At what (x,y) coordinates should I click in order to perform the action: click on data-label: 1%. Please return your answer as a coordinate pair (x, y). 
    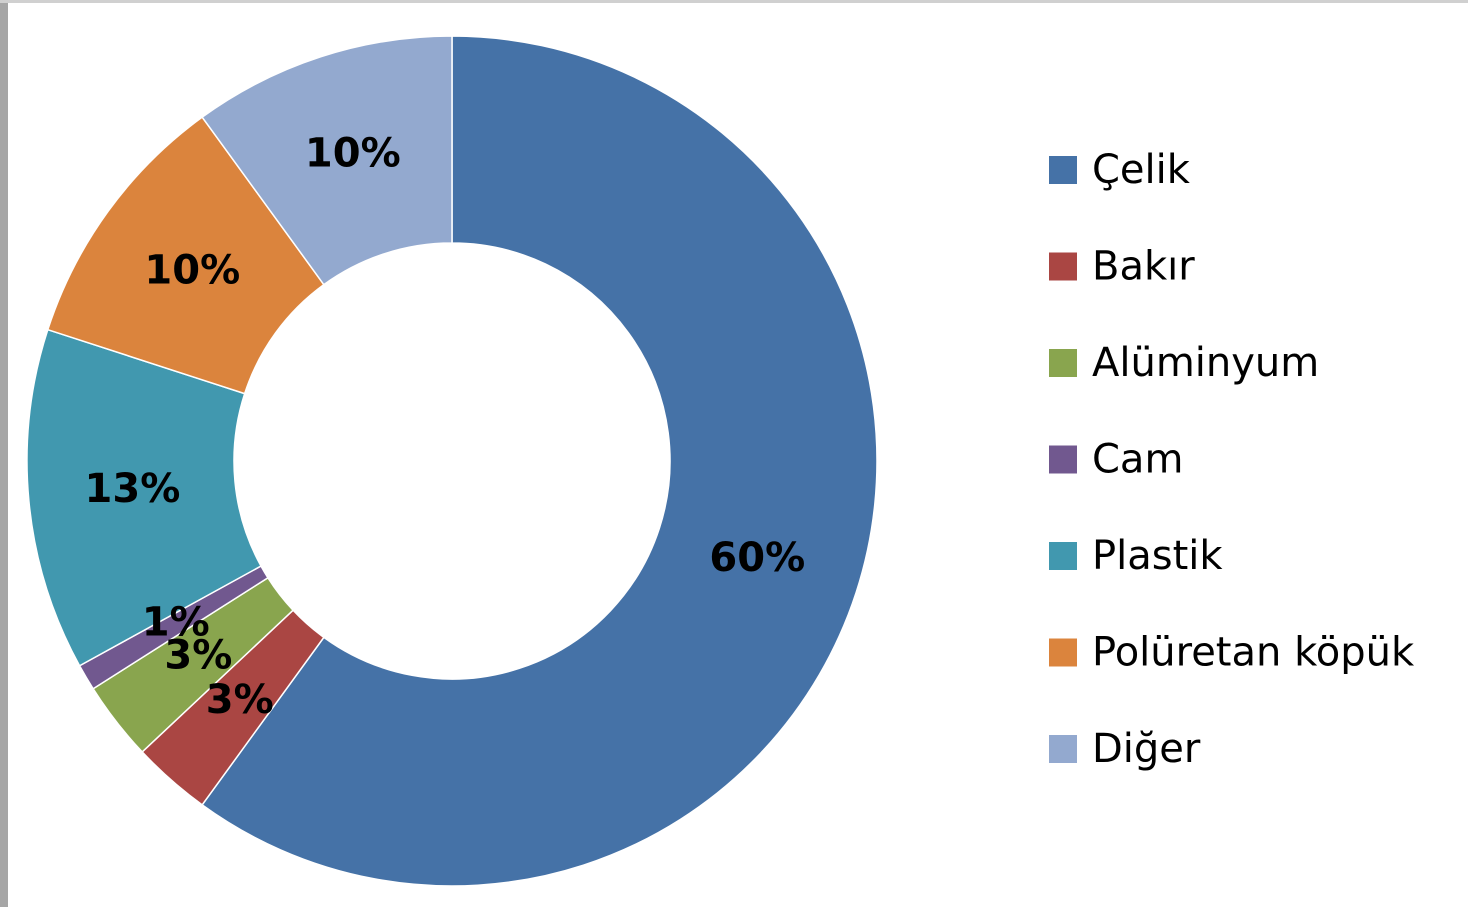
    Looking at the image, I should click on (176, 622).